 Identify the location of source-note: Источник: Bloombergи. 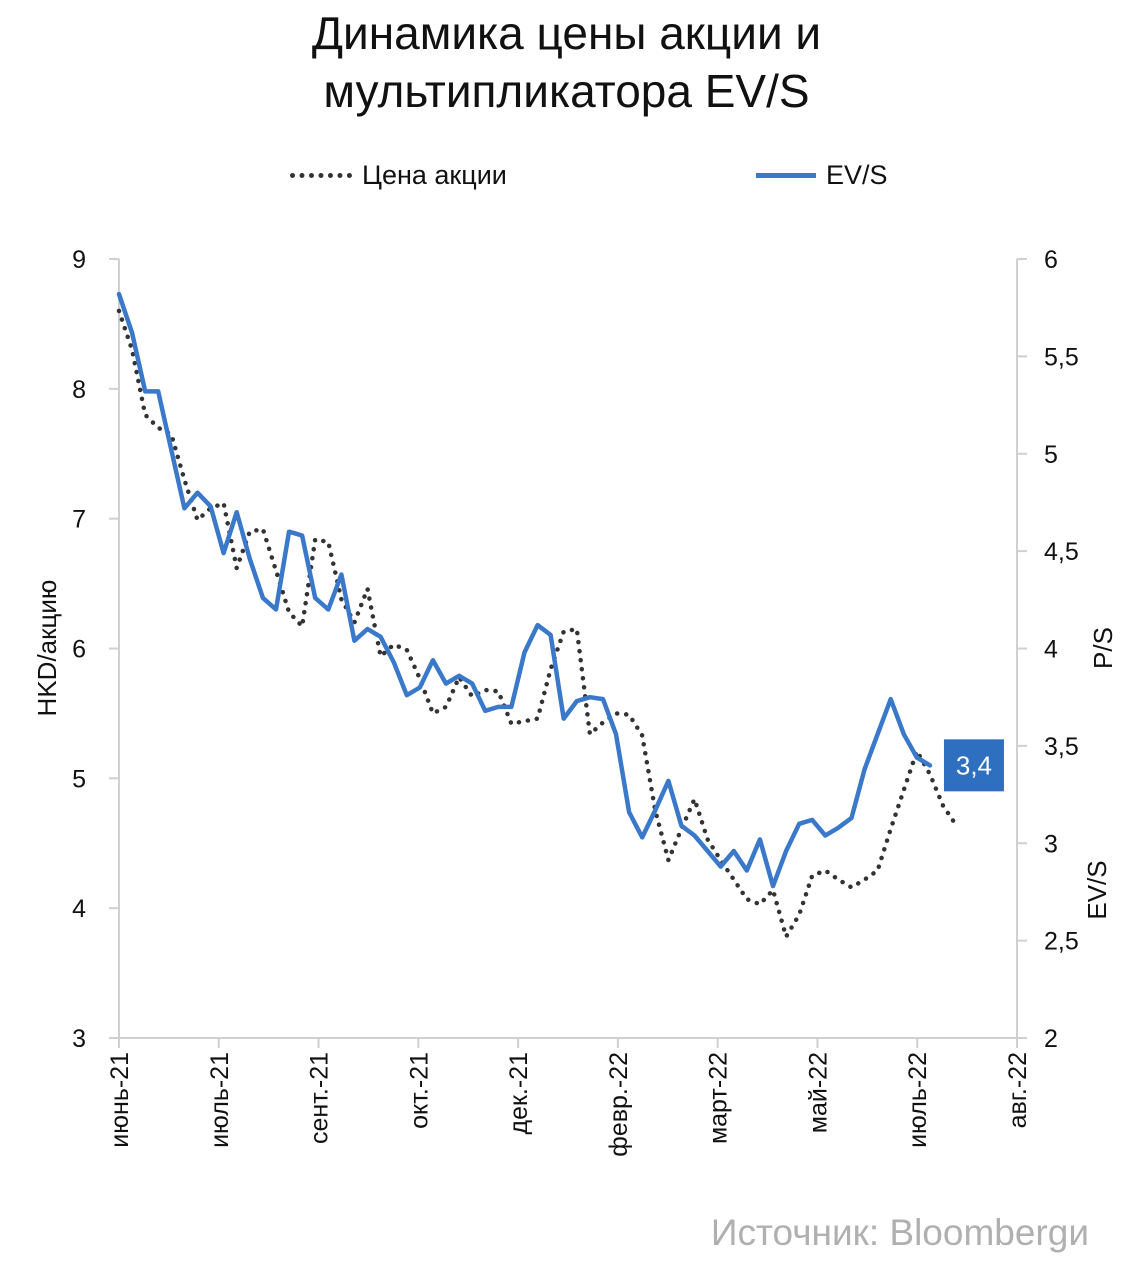
(899, 1232).